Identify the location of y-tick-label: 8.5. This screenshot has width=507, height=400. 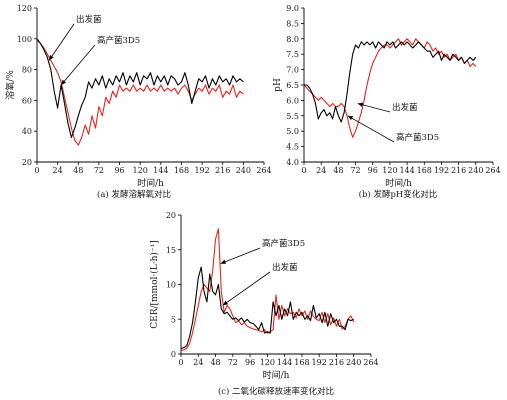
(292, 23).